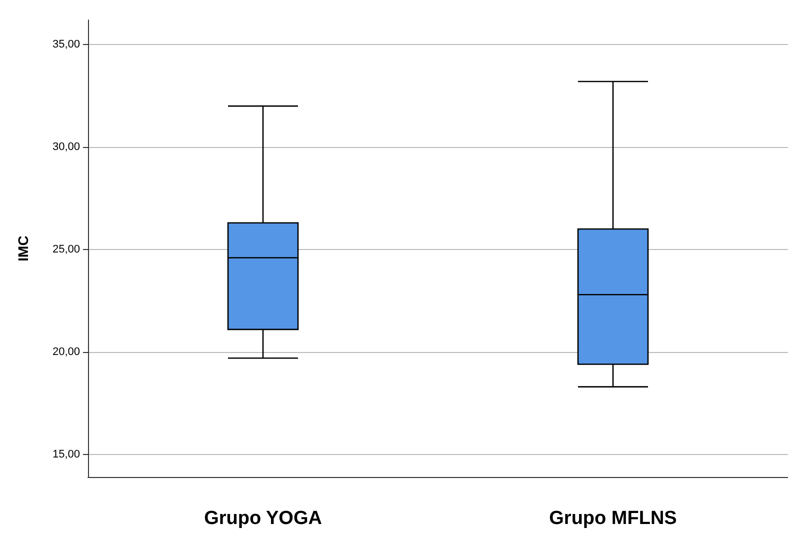 This screenshot has width=796, height=541. I want to click on x-tick-label: Grupo MFLNS, so click(613, 518).